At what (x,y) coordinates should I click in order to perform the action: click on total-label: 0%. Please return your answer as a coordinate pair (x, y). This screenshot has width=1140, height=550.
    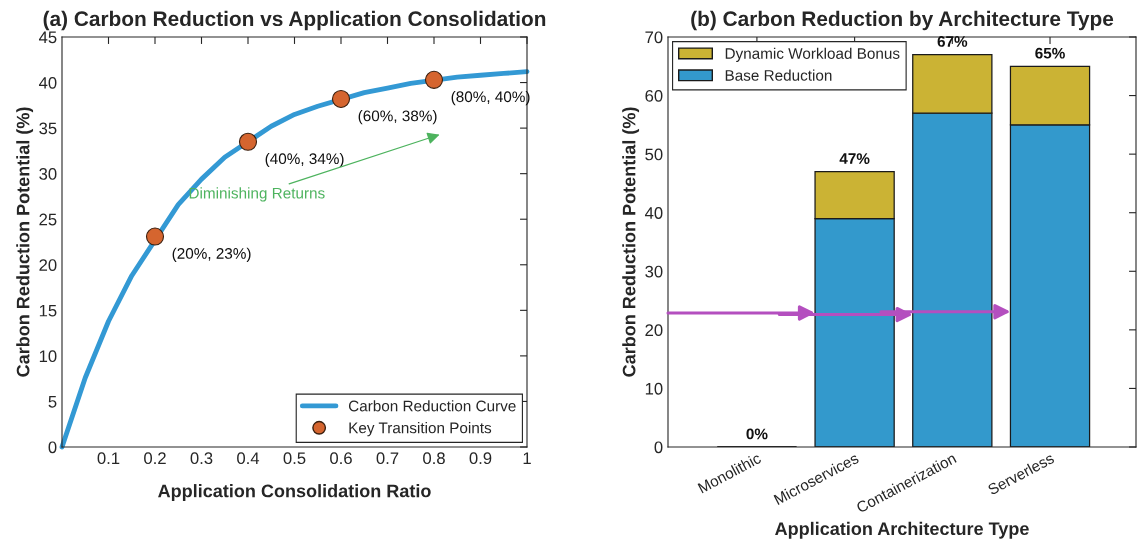
    Looking at the image, I should click on (757, 434).